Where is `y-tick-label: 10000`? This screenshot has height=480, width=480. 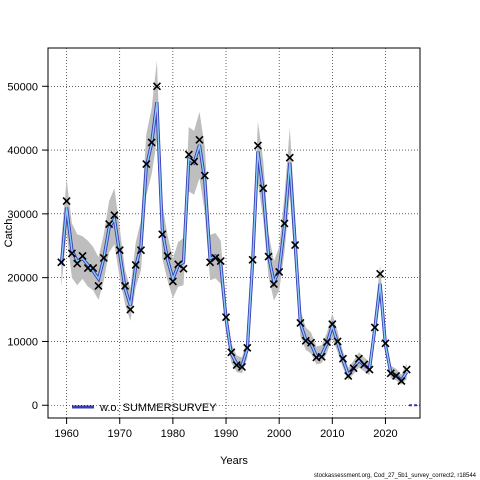
y-tick-label: 10000 is located at coordinates (22, 342).